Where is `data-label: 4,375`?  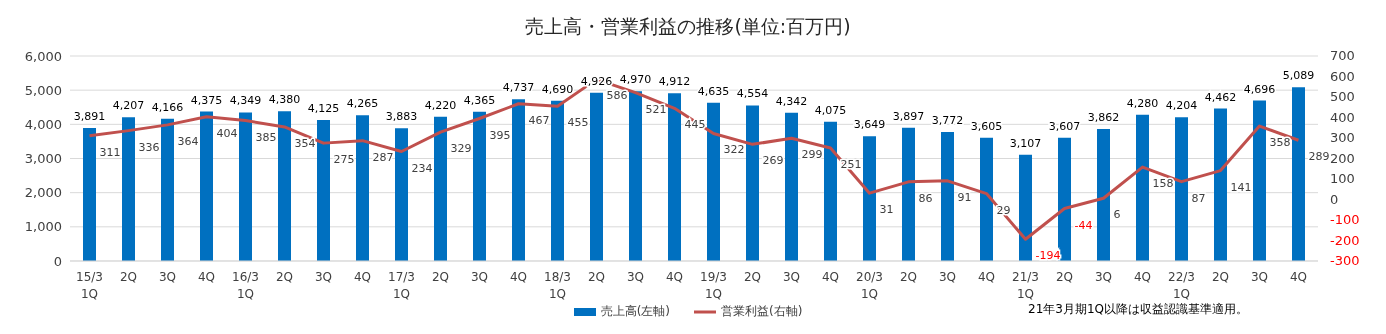
data-label: 4,375 is located at coordinates (206, 100).